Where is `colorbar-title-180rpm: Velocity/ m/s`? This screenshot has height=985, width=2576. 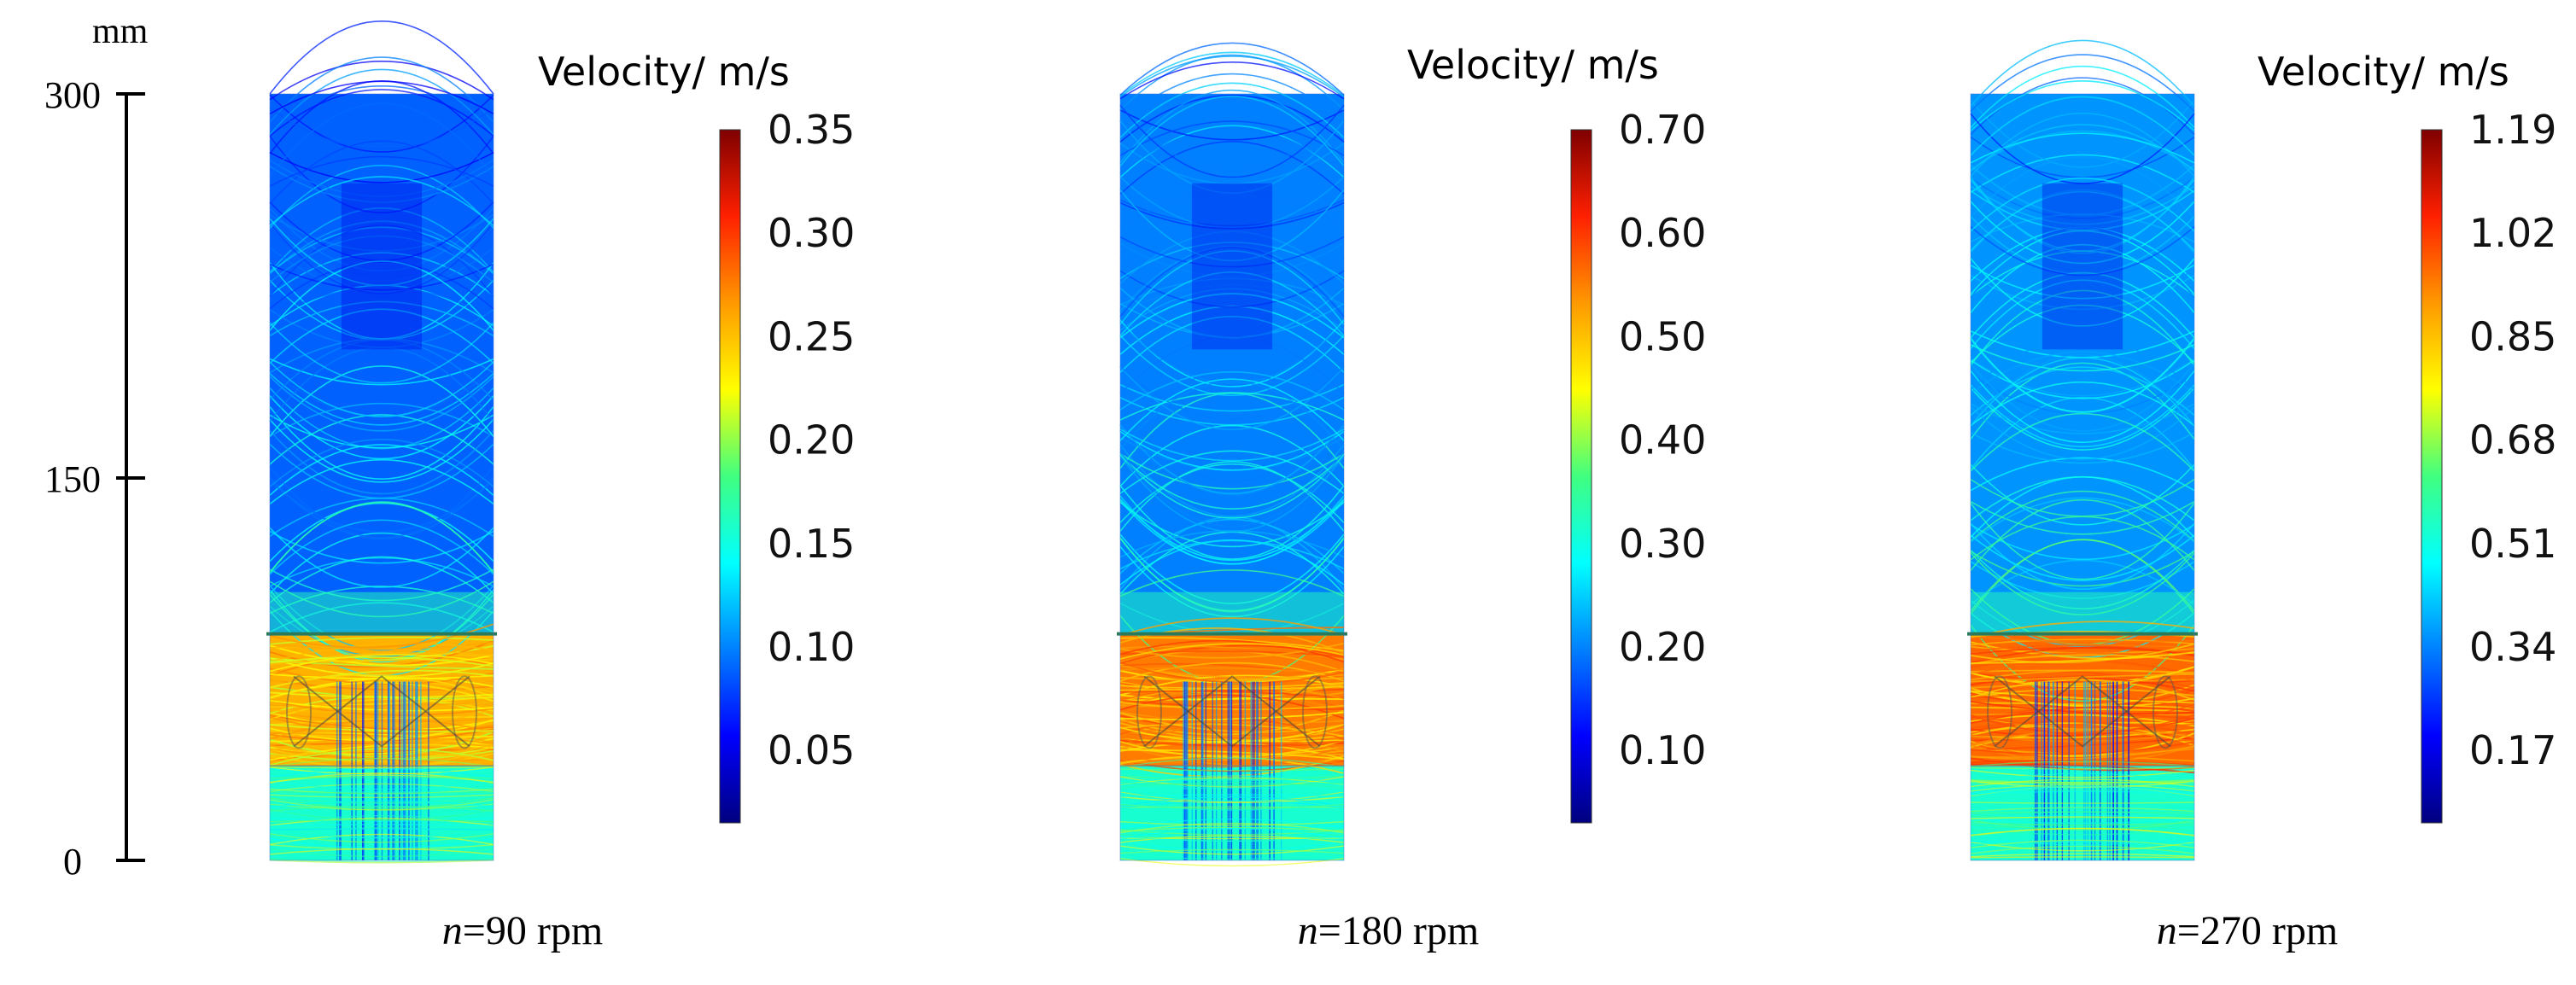 colorbar-title-180rpm: Velocity/ m/s is located at coordinates (1533, 65).